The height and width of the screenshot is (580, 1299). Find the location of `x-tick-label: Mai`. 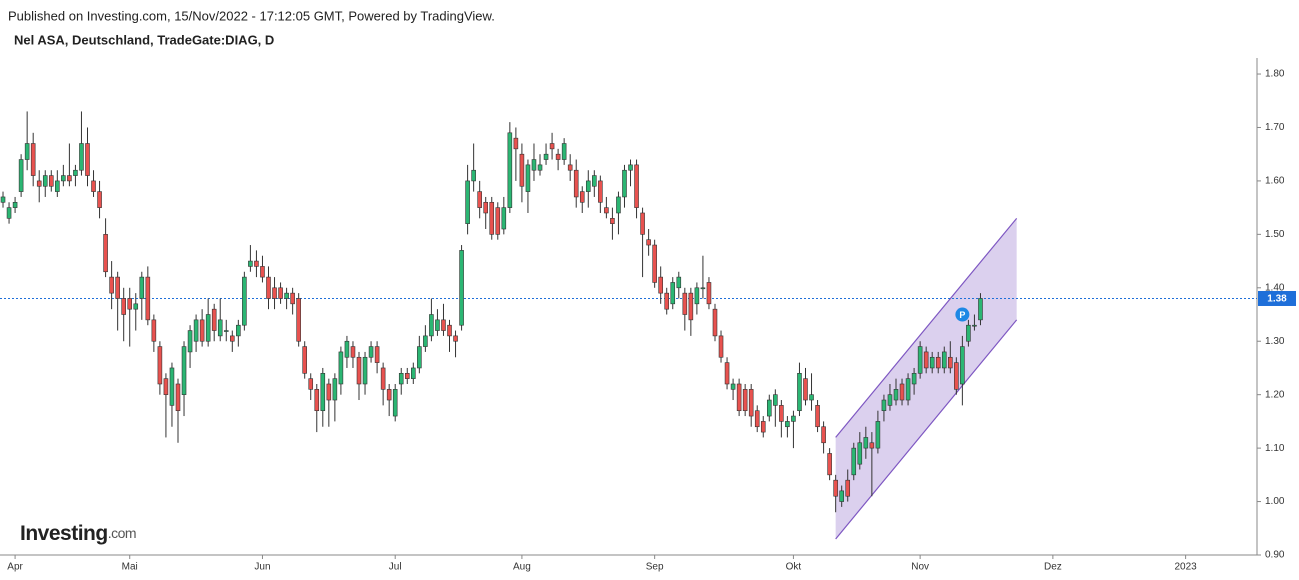

x-tick-label: Mai is located at coordinates (130, 567).